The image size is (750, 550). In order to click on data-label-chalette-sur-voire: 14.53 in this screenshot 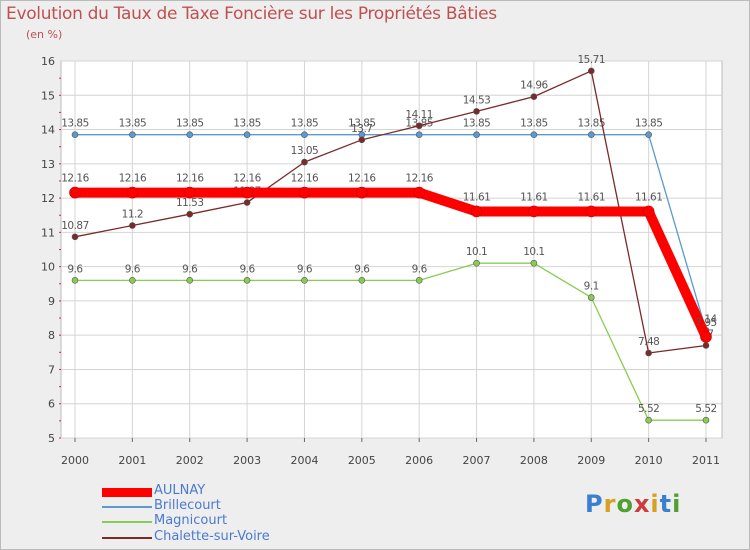, I will do `click(477, 100)`.